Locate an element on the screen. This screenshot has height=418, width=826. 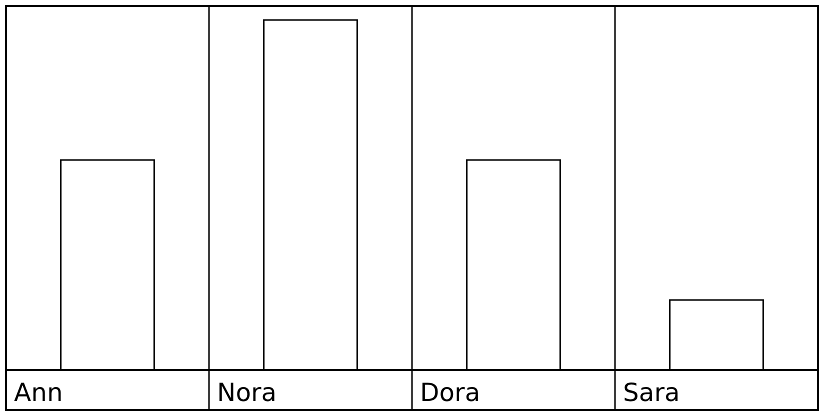
x-tick-label: Dora is located at coordinates (450, 392).